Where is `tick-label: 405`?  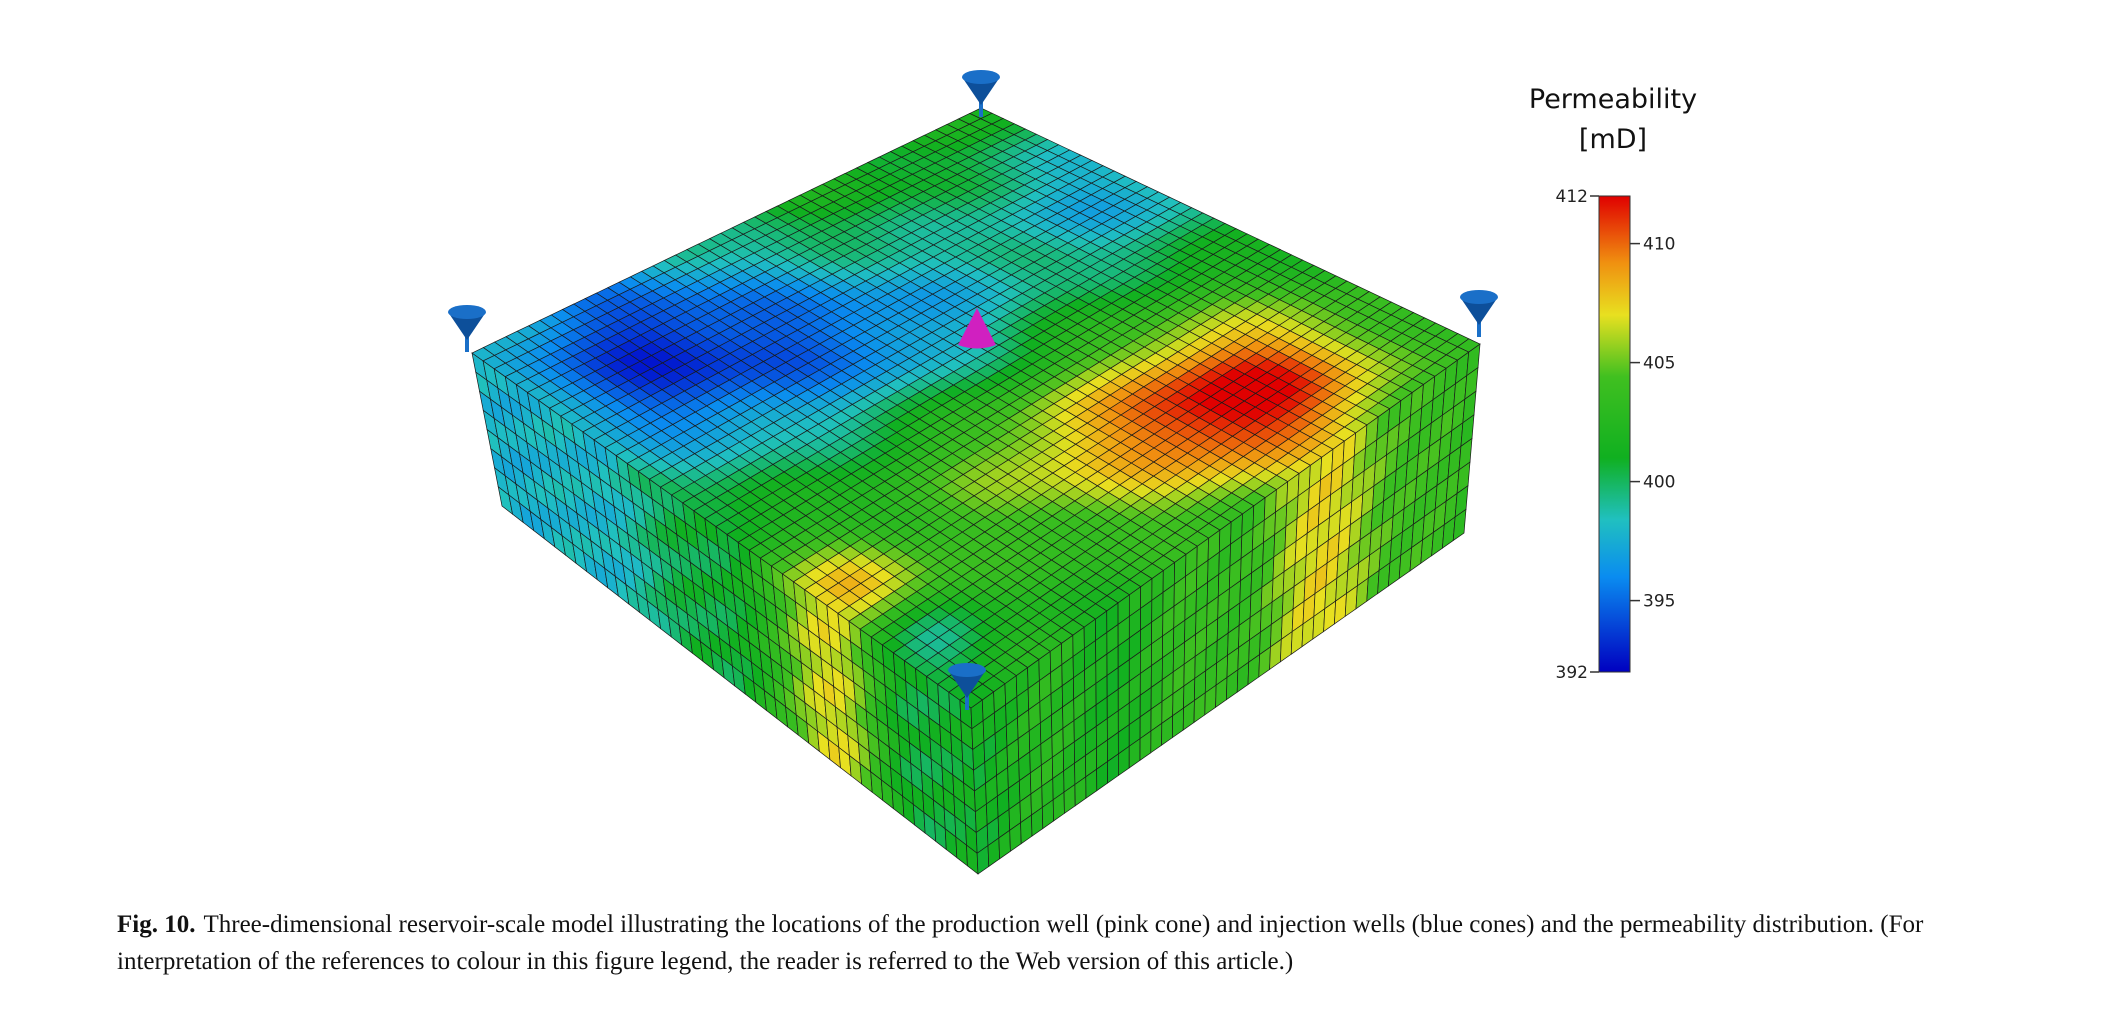 tick-label: 405 is located at coordinates (1659, 364).